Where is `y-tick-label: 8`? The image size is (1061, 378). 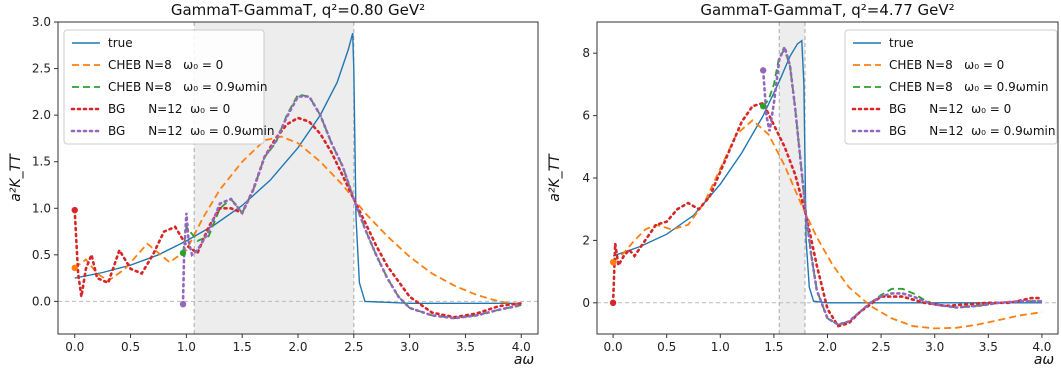
y-tick-label: 8 is located at coordinates (586, 53).